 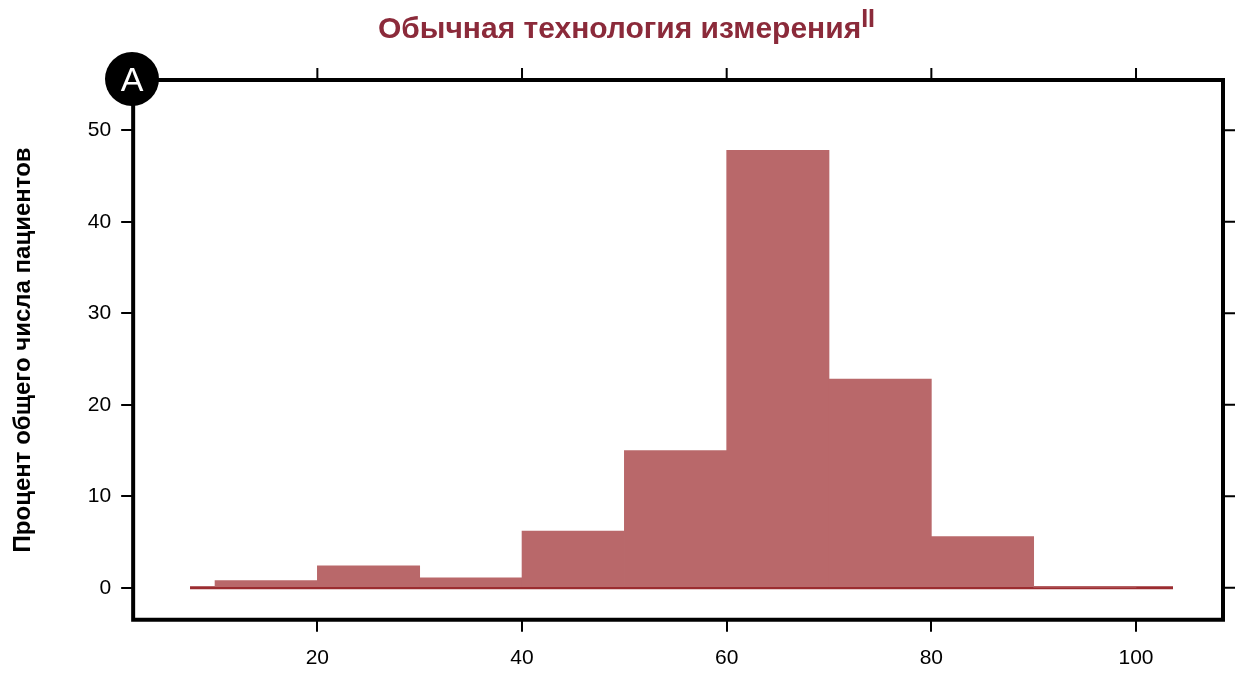 What do you see at coordinates (99, 220) in the screenshot?
I see `y-tick-label: 40` at bounding box center [99, 220].